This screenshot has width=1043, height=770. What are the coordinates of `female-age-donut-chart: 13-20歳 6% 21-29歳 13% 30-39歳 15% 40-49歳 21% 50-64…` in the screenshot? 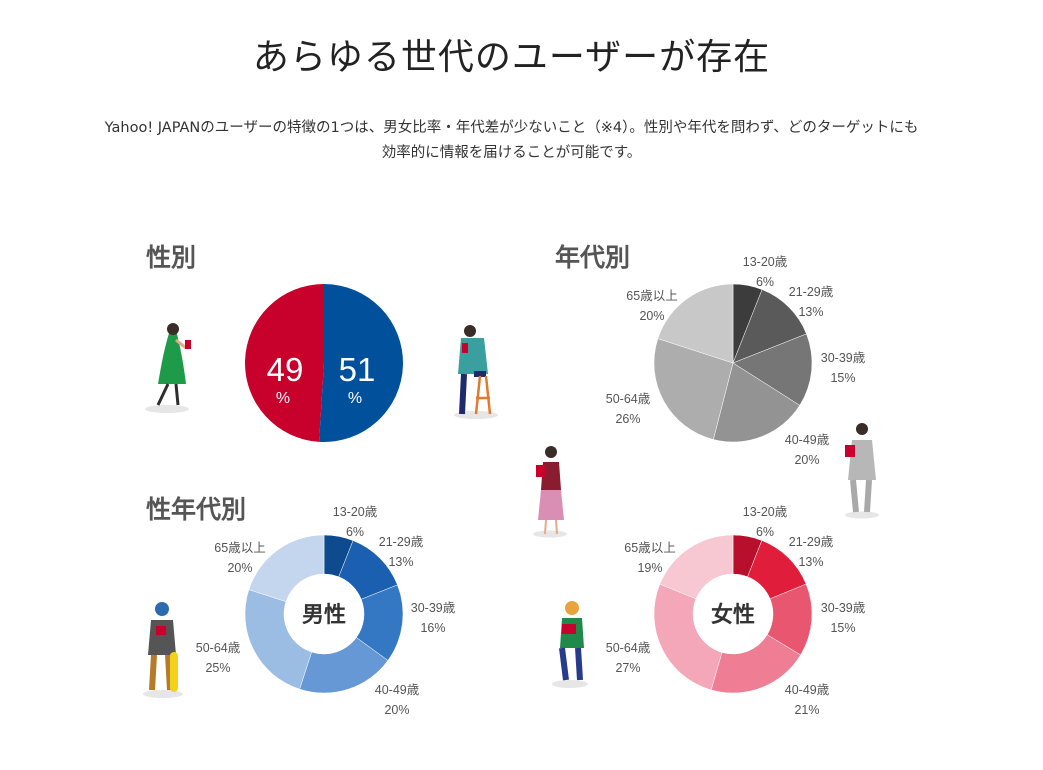 It's located at (736, 611).